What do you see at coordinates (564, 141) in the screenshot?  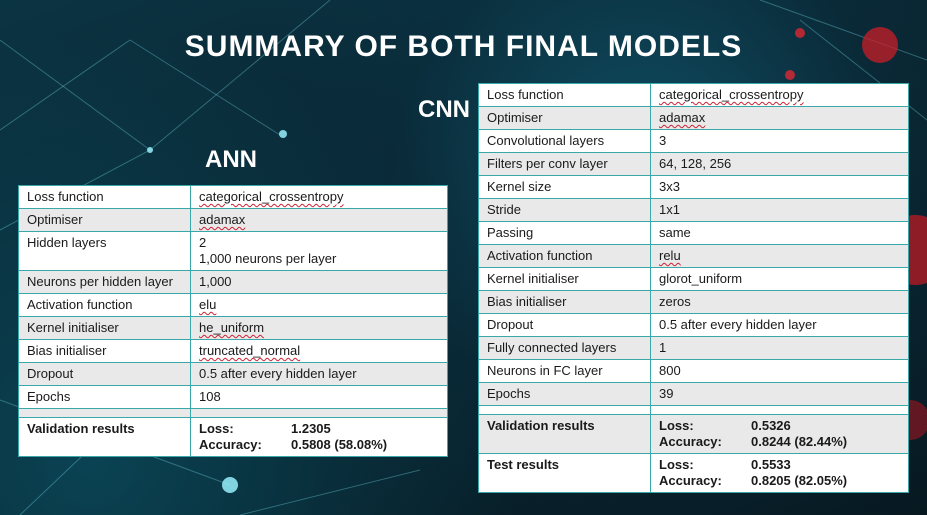 I see `row-key: Convolutional layers` at bounding box center [564, 141].